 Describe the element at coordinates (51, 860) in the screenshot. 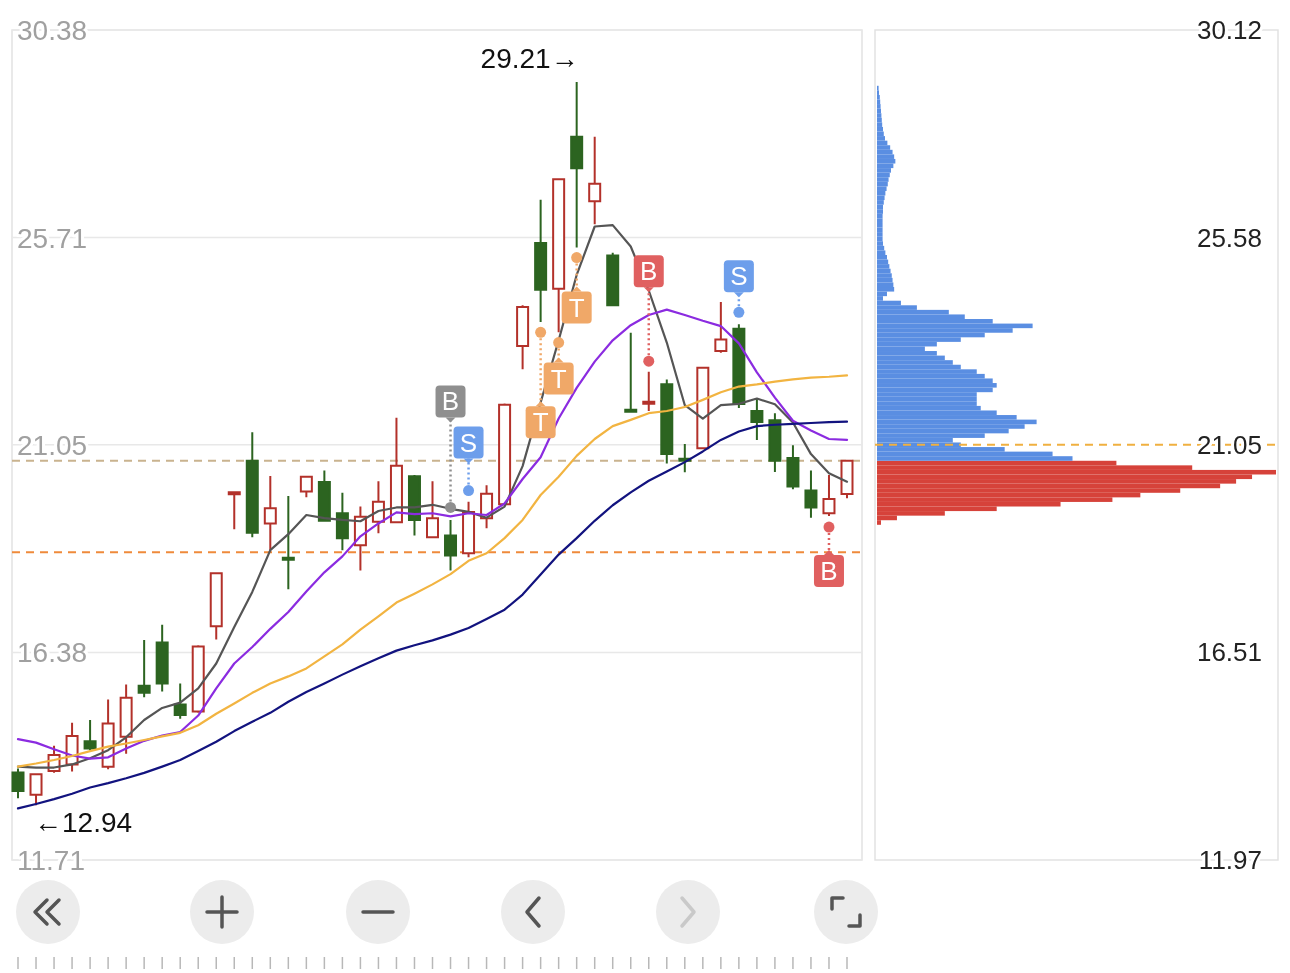

I see `y-tick-label: 11.71` at that location.